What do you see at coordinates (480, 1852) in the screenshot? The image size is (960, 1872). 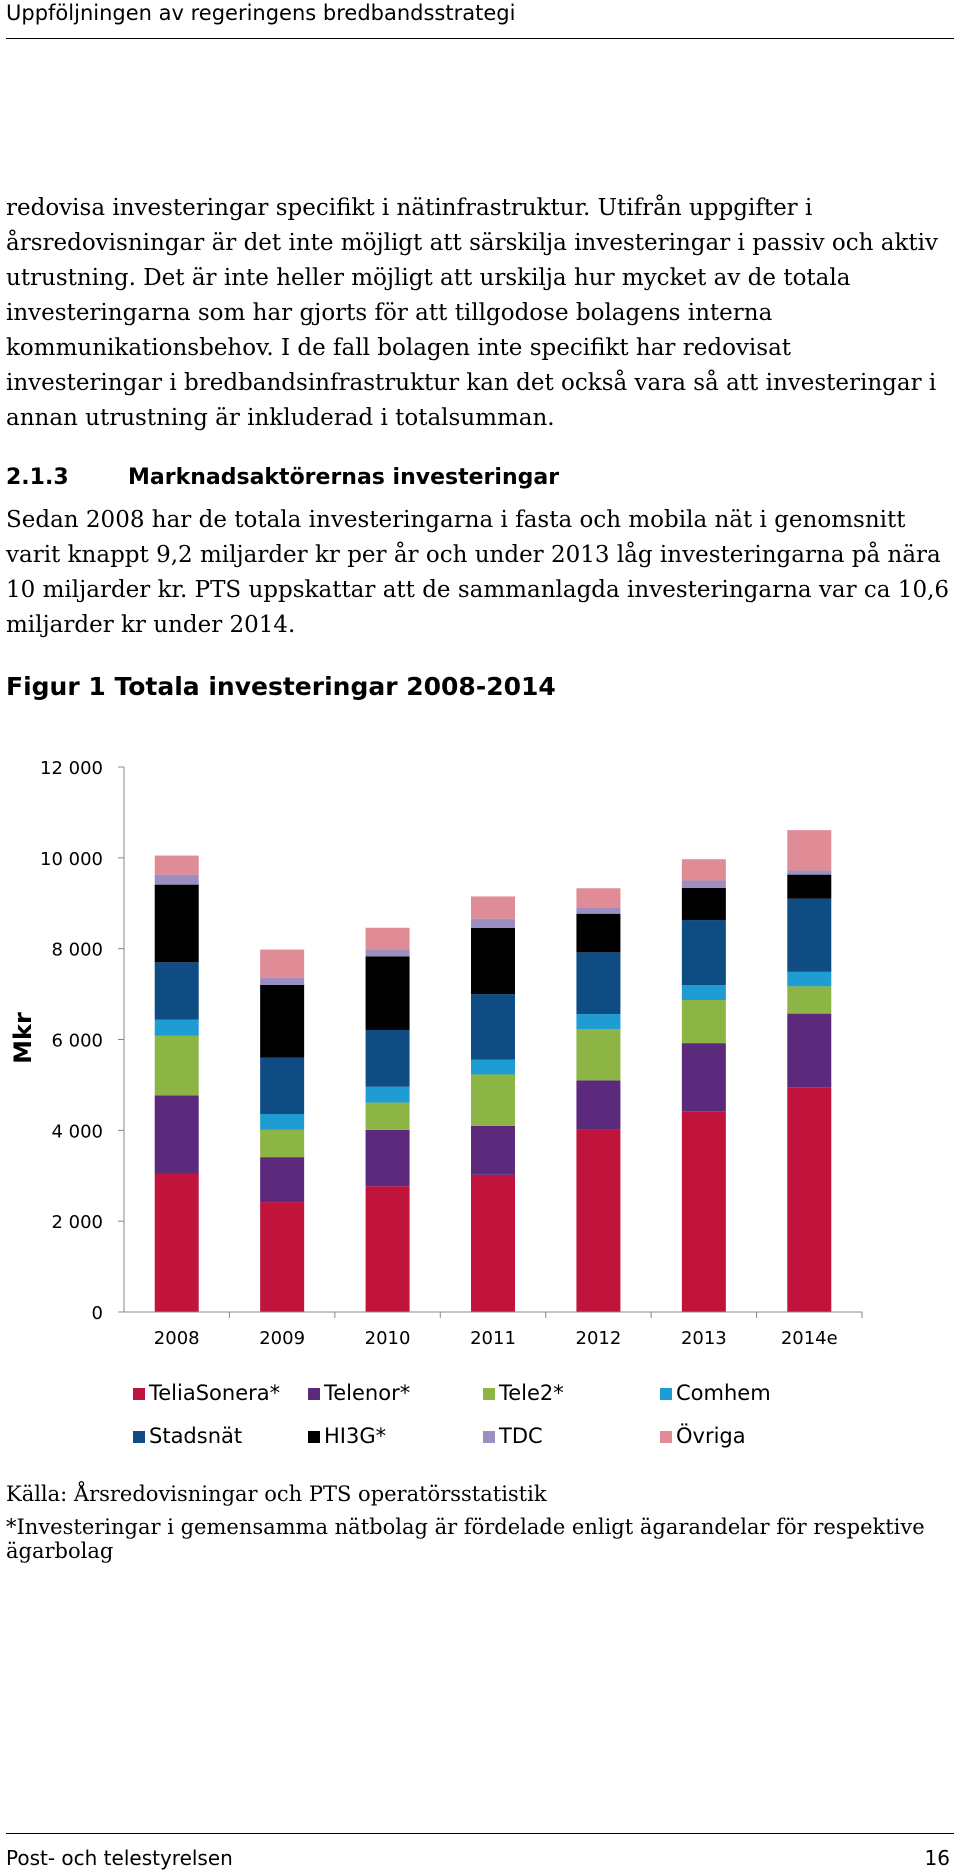 I see `page-footer: Post- och telestyrelsen 16` at bounding box center [480, 1852].